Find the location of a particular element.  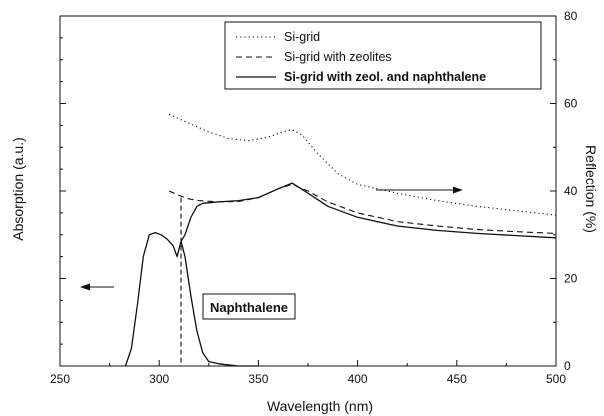

x-axis: 250 300 350 400 450 500 is located at coordinates (308, 373).